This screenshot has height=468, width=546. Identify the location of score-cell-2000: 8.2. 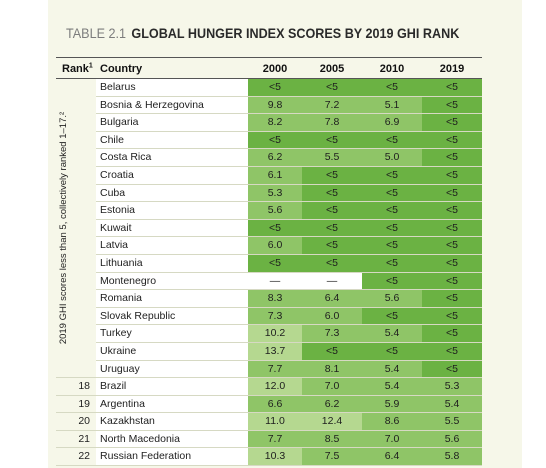
(275, 123).